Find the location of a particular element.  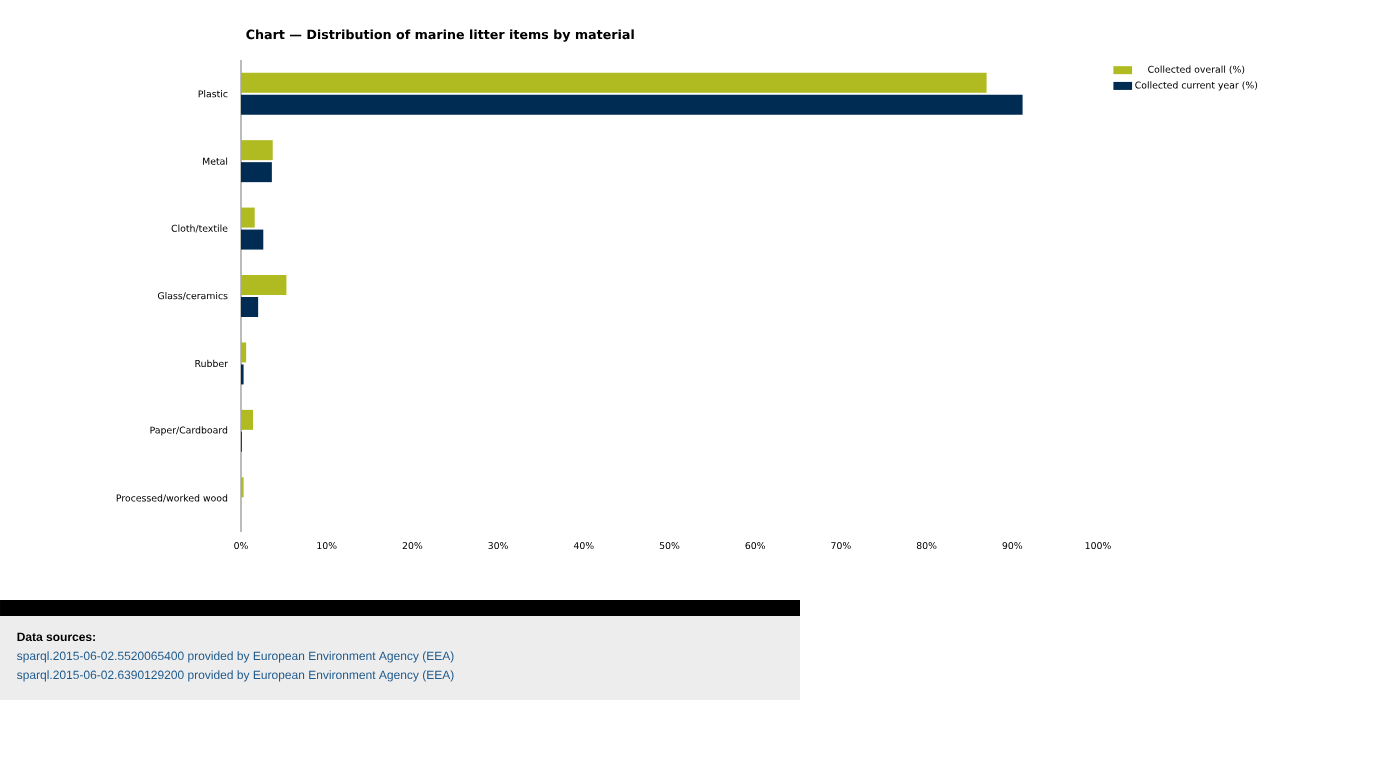

y-tick-label: Metal is located at coordinates (215, 161).